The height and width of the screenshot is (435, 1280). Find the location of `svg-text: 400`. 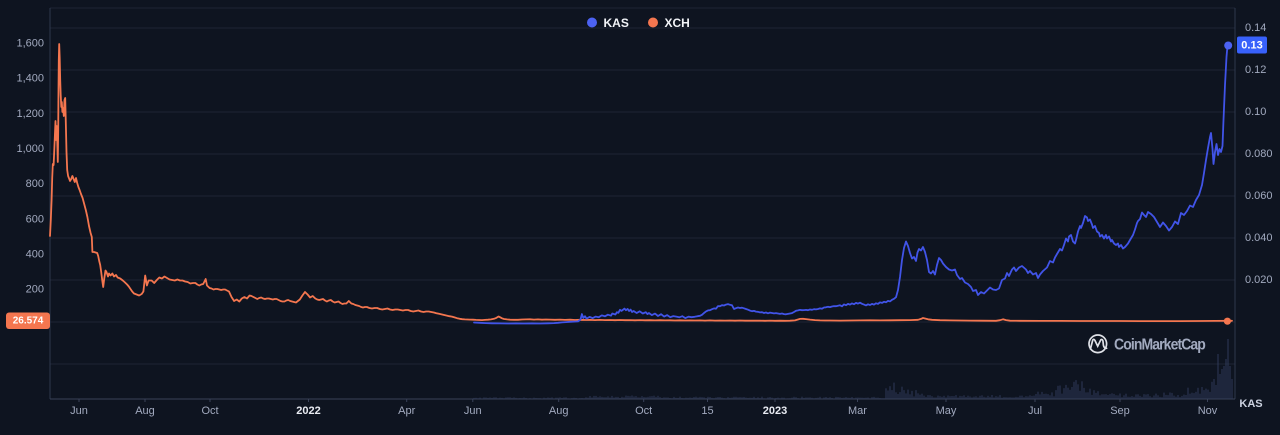

svg-text: 400 is located at coordinates (35, 255).